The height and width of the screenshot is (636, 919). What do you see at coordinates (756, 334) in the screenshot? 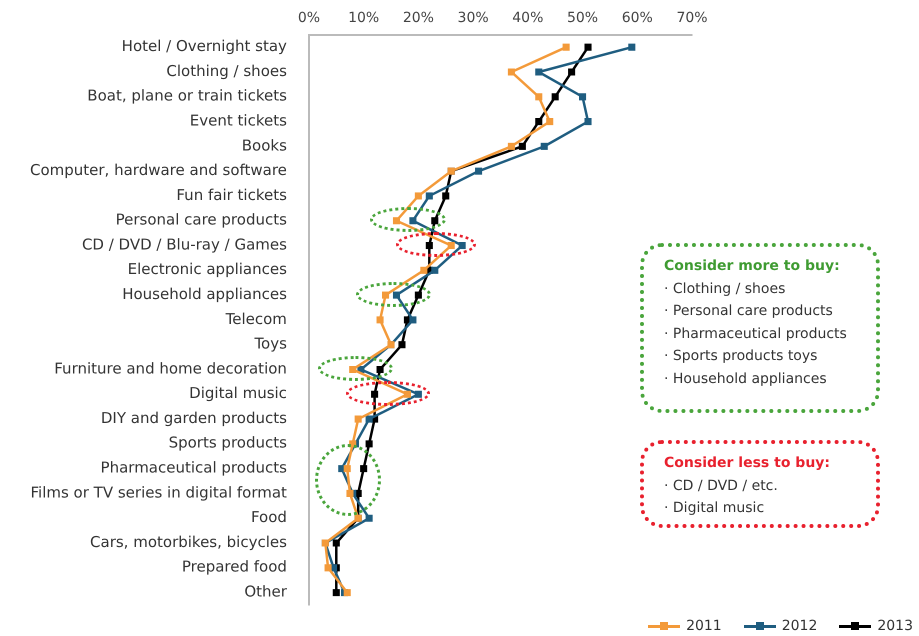
I see `annotation: · Pharmaceutical products` at bounding box center [756, 334].